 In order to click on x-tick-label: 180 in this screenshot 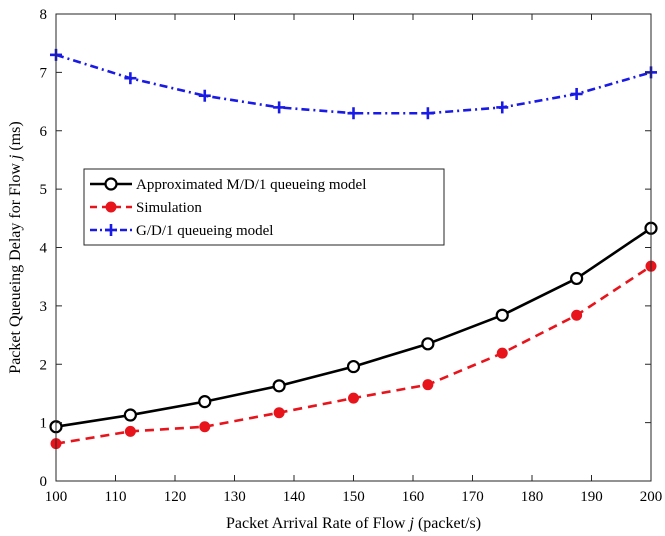, I will do `click(532, 497)`.